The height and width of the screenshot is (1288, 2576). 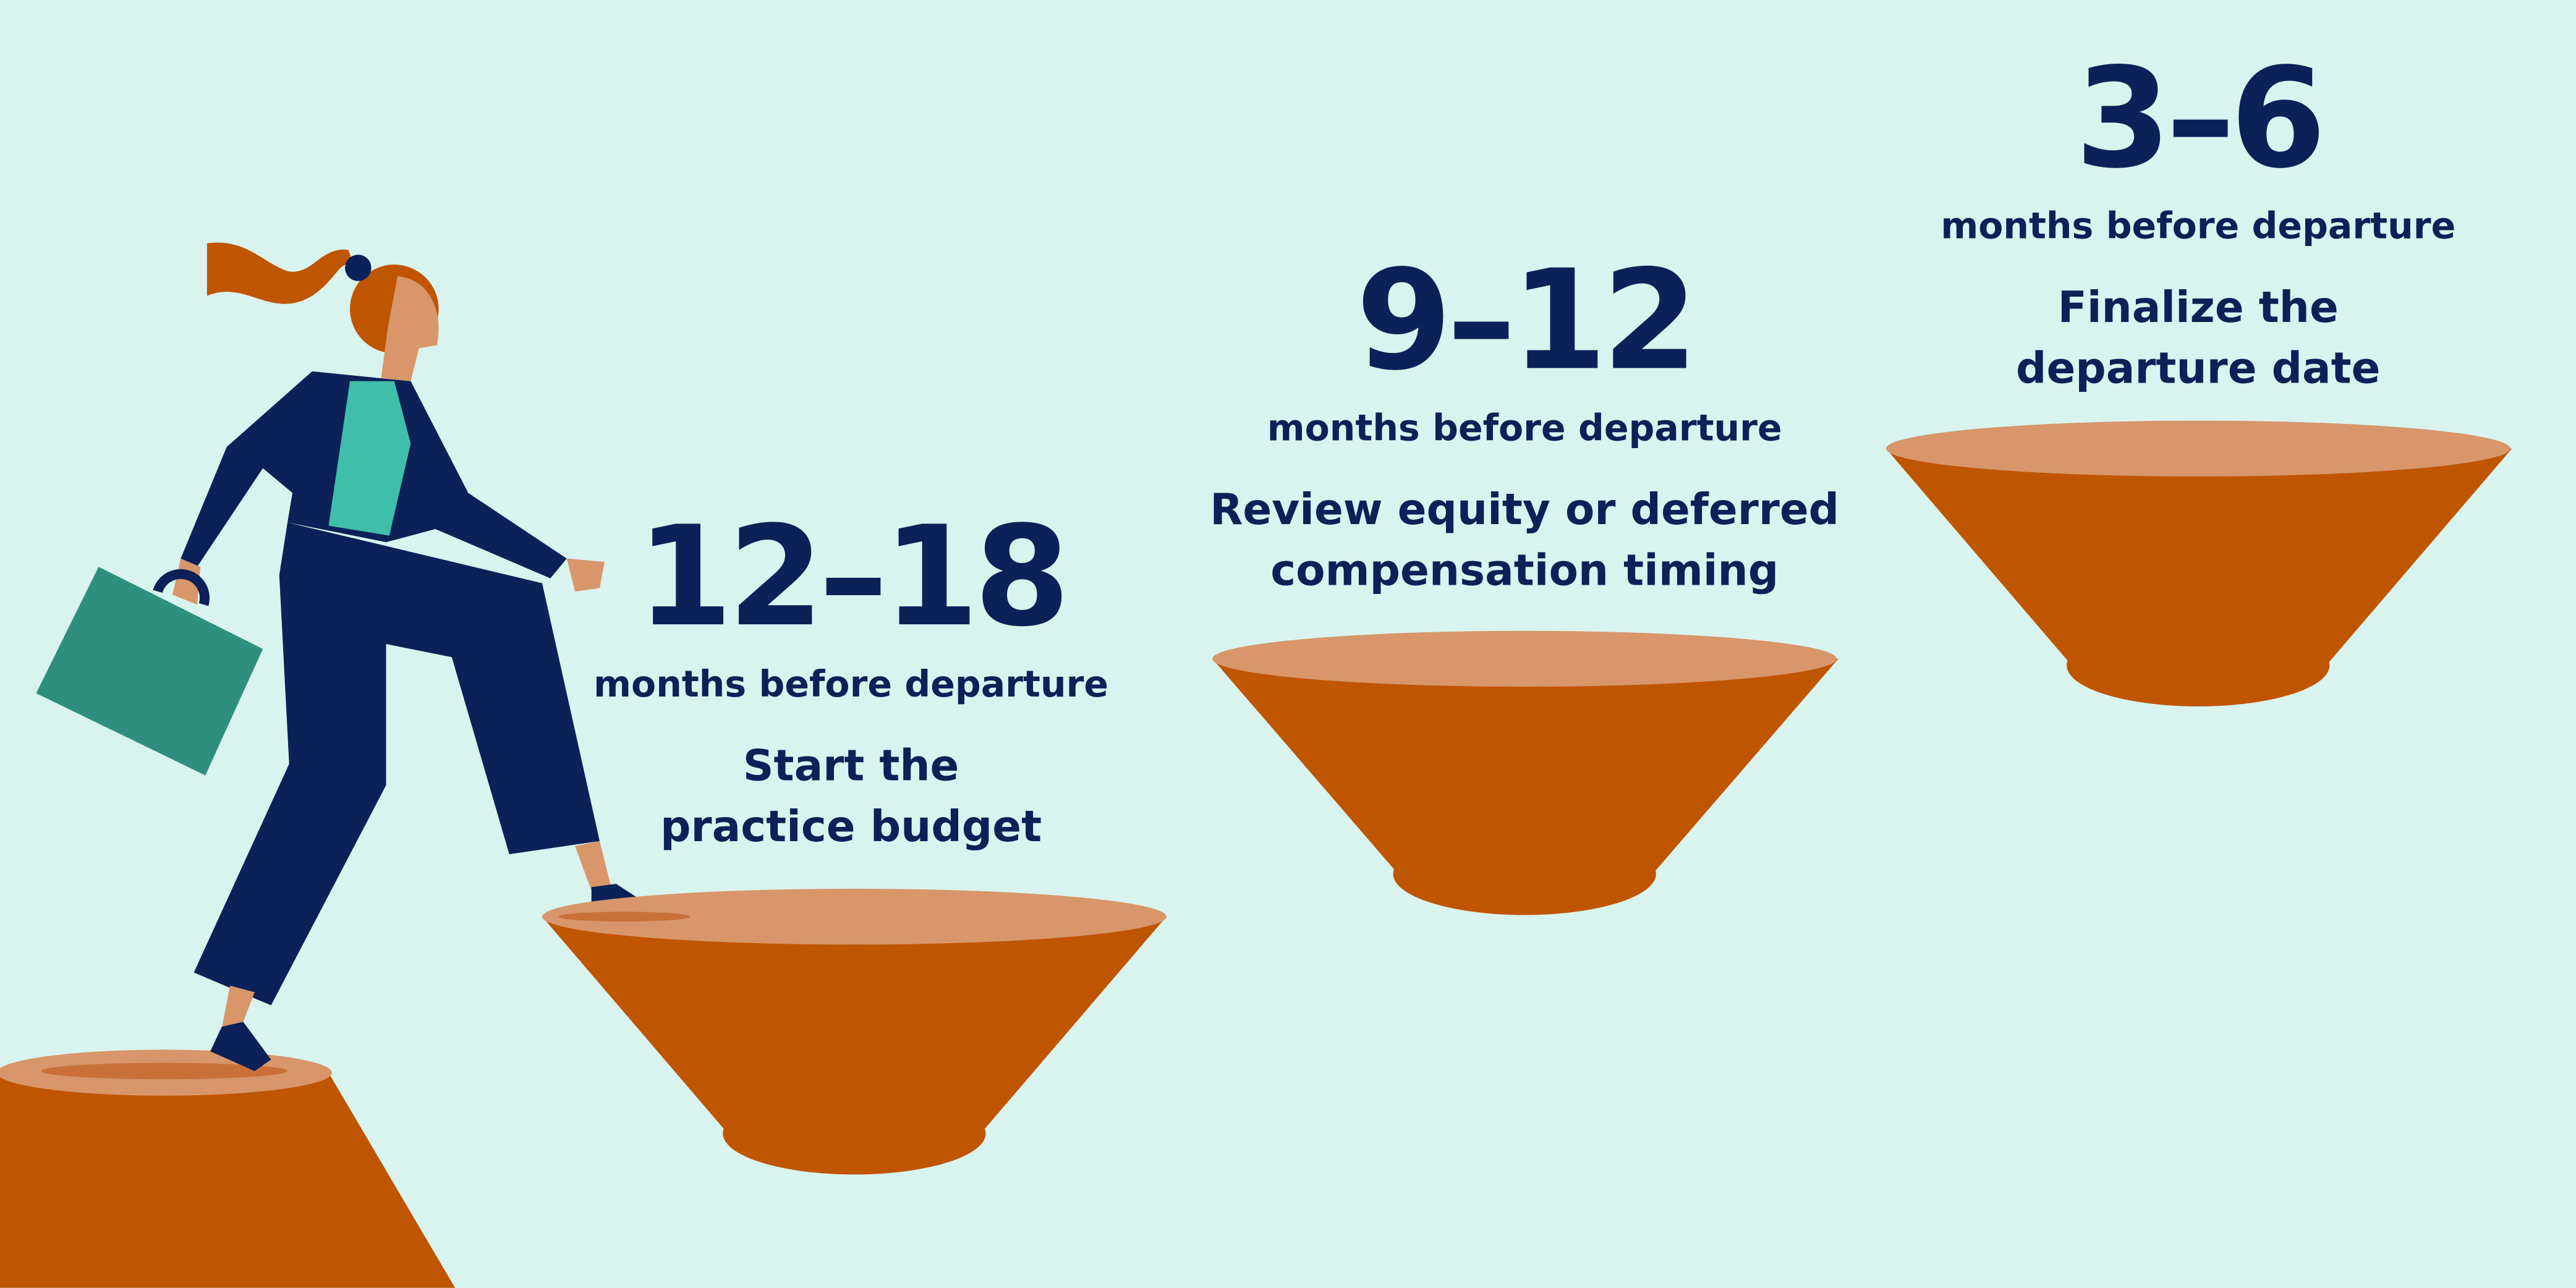 What do you see at coordinates (2198, 368) in the screenshot?
I see `step-action: departure date` at bounding box center [2198, 368].